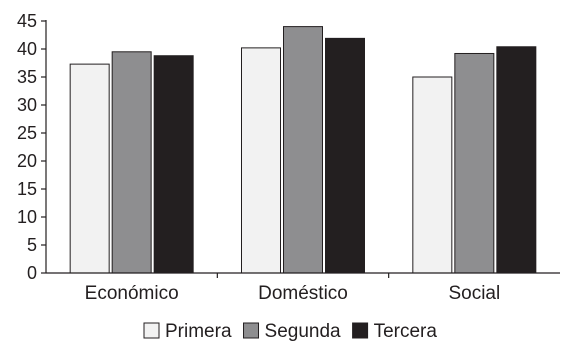  I want to click on legend: Primera Segunda Tercera, so click(290, 331).